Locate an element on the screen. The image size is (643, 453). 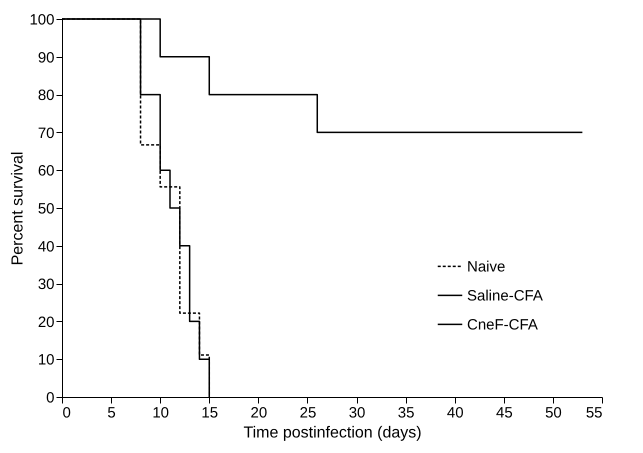
x-tick-label: 10 is located at coordinates (161, 413).